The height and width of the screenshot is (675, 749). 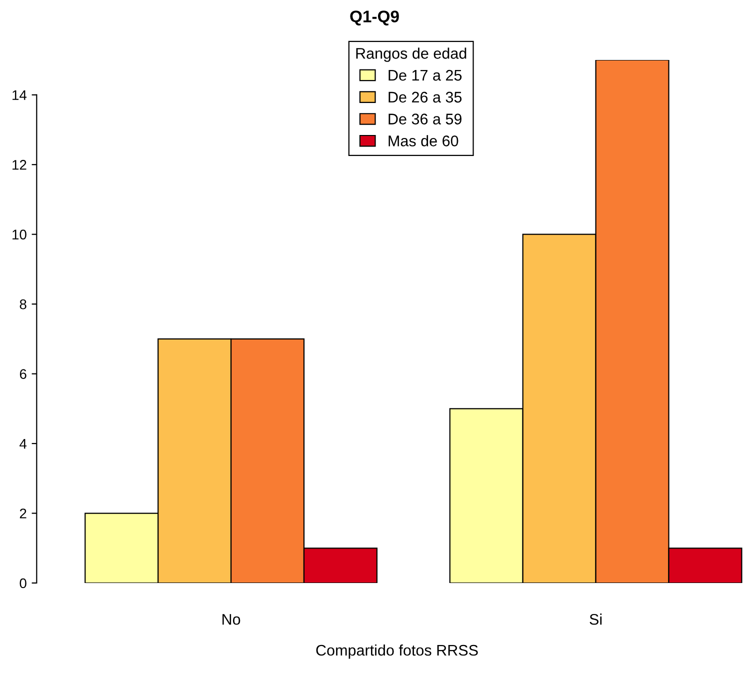 I want to click on legend-label: De 36 a 59, so click(x=425, y=119).